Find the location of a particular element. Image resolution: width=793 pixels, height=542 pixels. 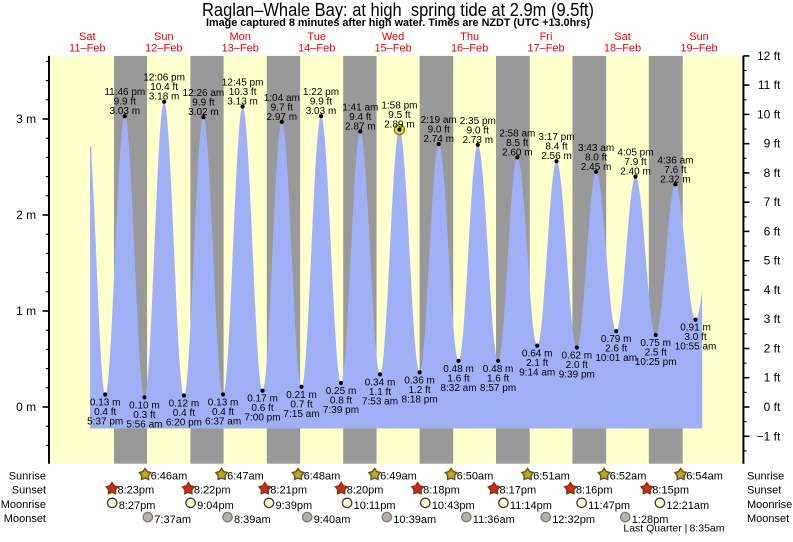

svg-text: 8:27pm is located at coordinates (137, 506).